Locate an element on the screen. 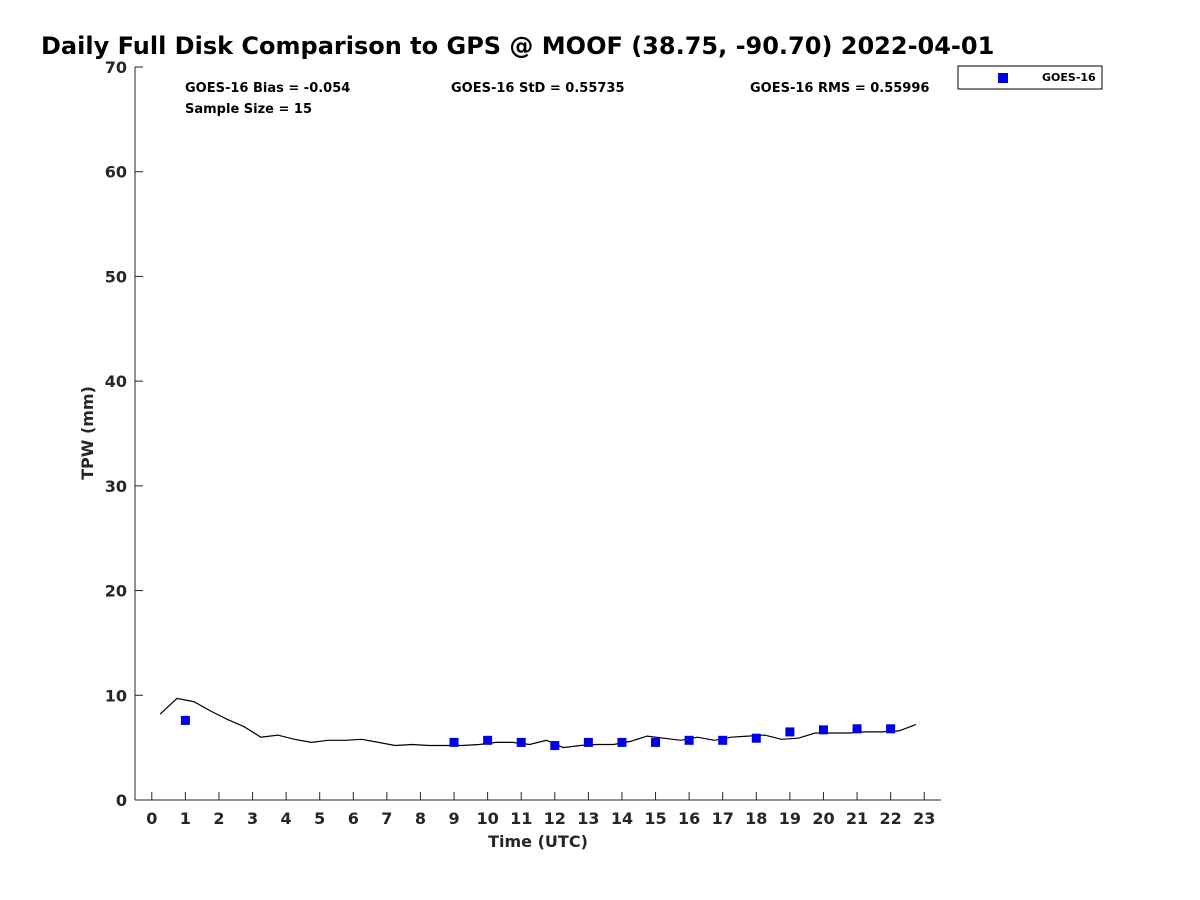 This screenshot has height=900, width=1200. gps-line is located at coordinates (538, 723).